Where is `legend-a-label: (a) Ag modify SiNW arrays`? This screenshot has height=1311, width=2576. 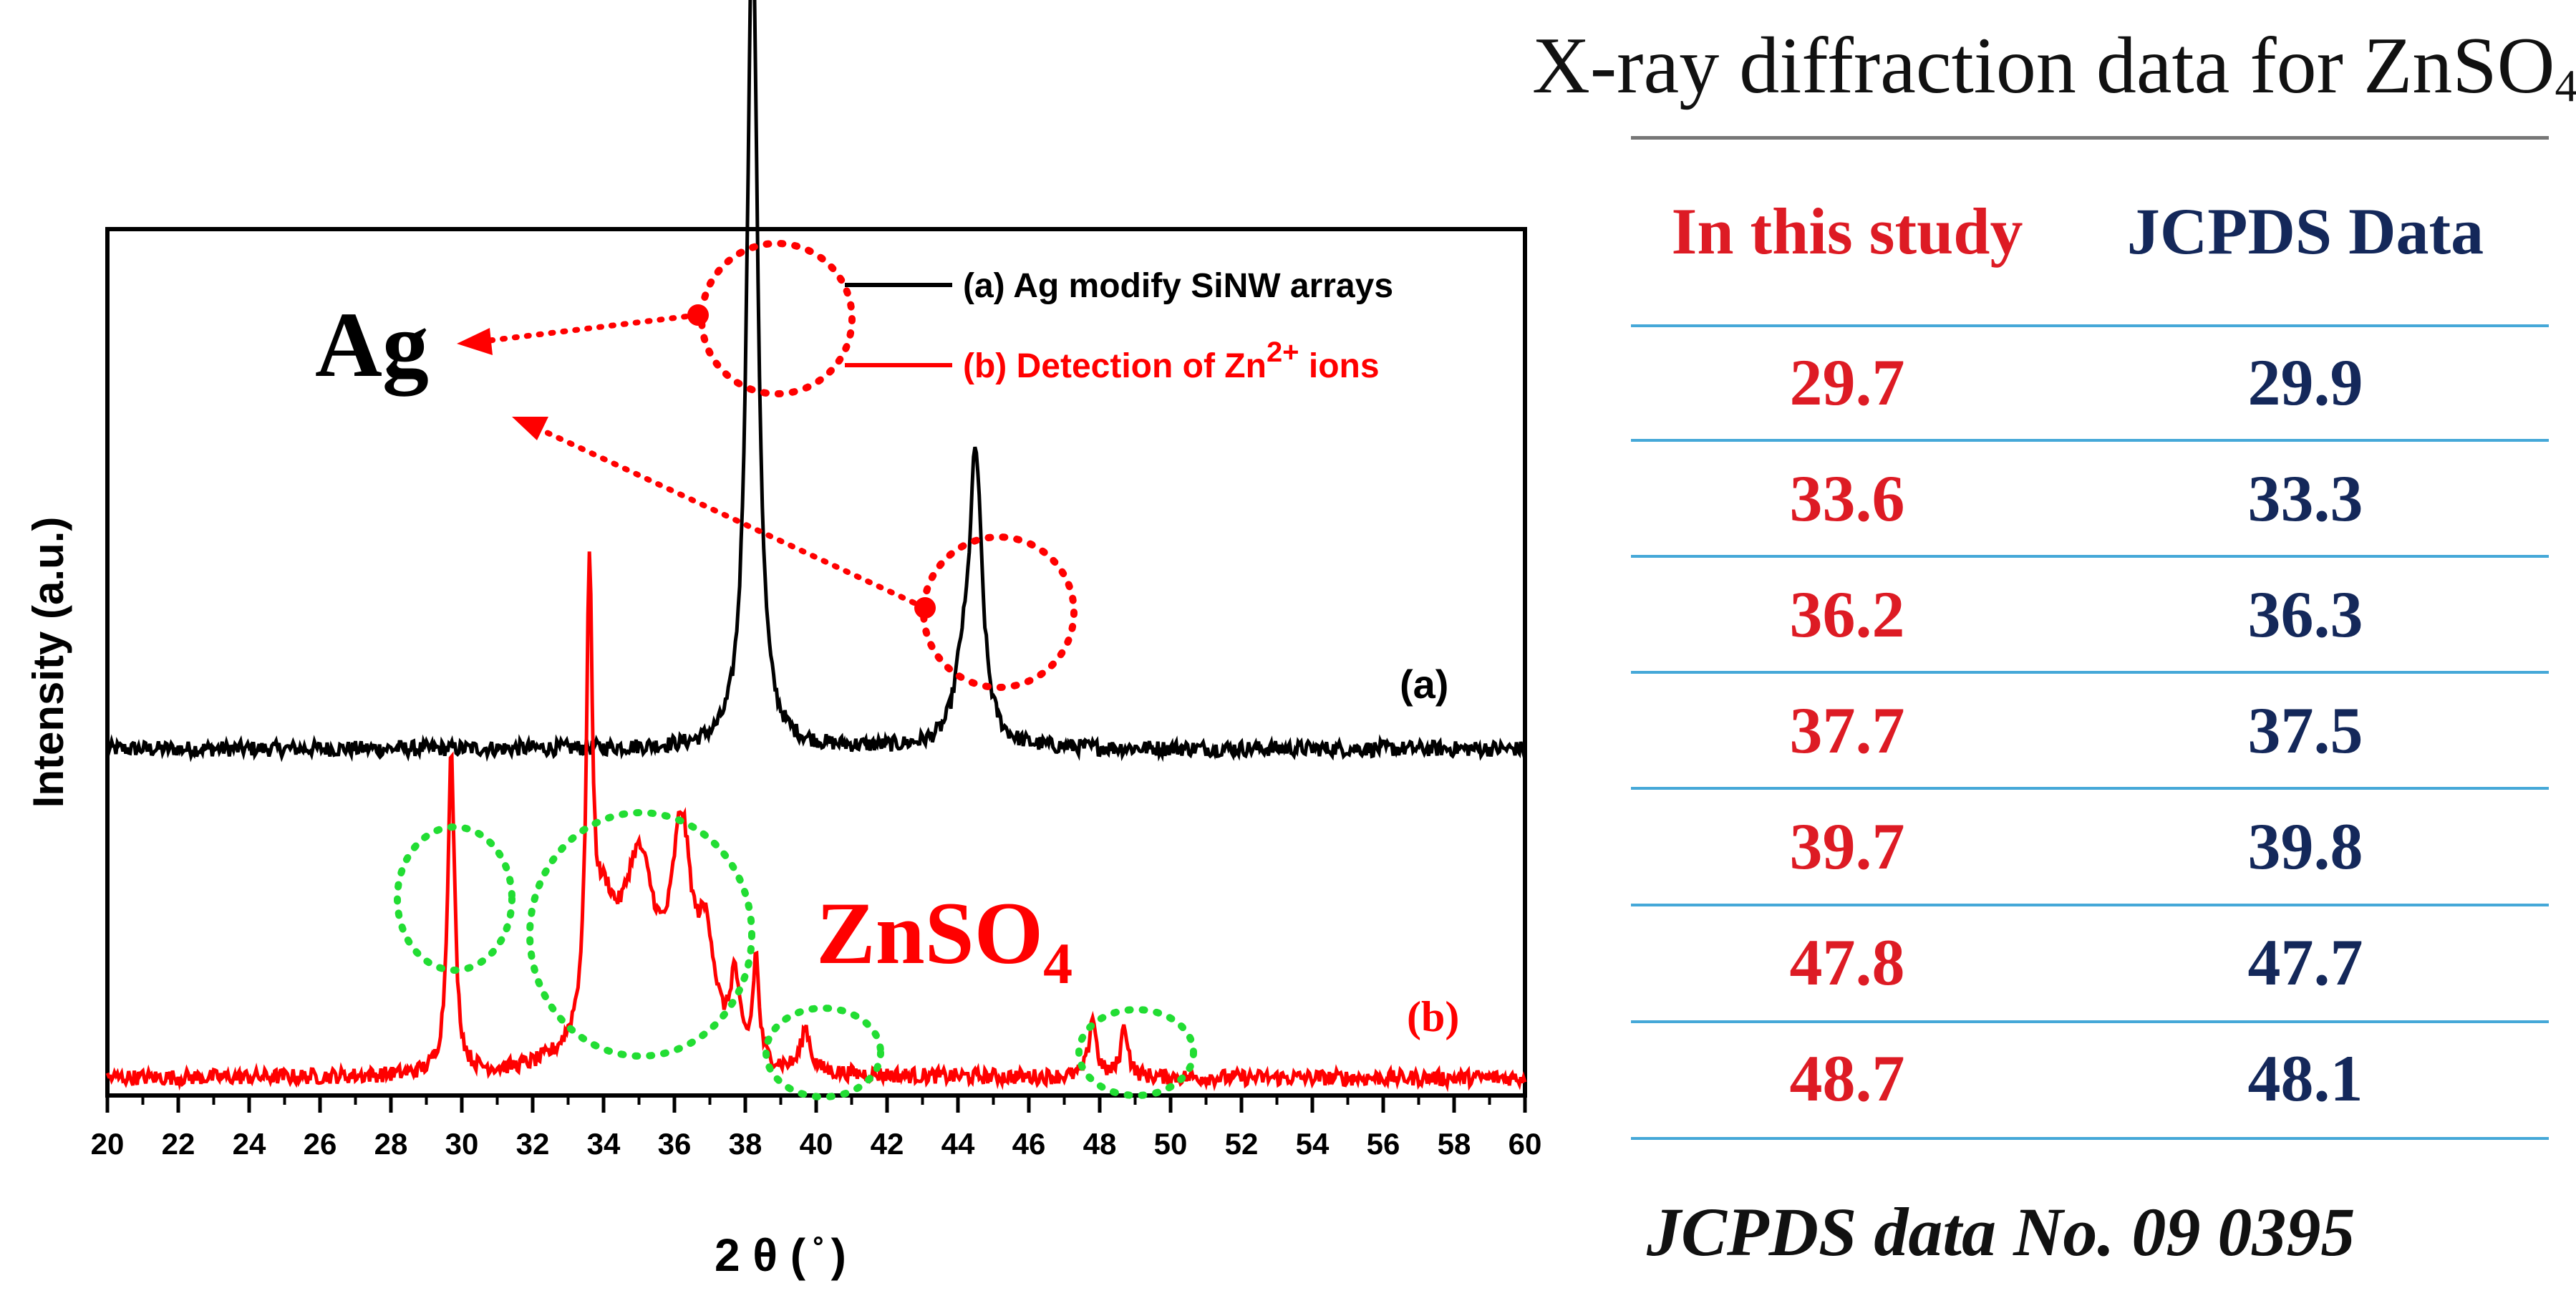 legend-a-label: (a) Ag modify SiNW arrays is located at coordinates (1178, 286).